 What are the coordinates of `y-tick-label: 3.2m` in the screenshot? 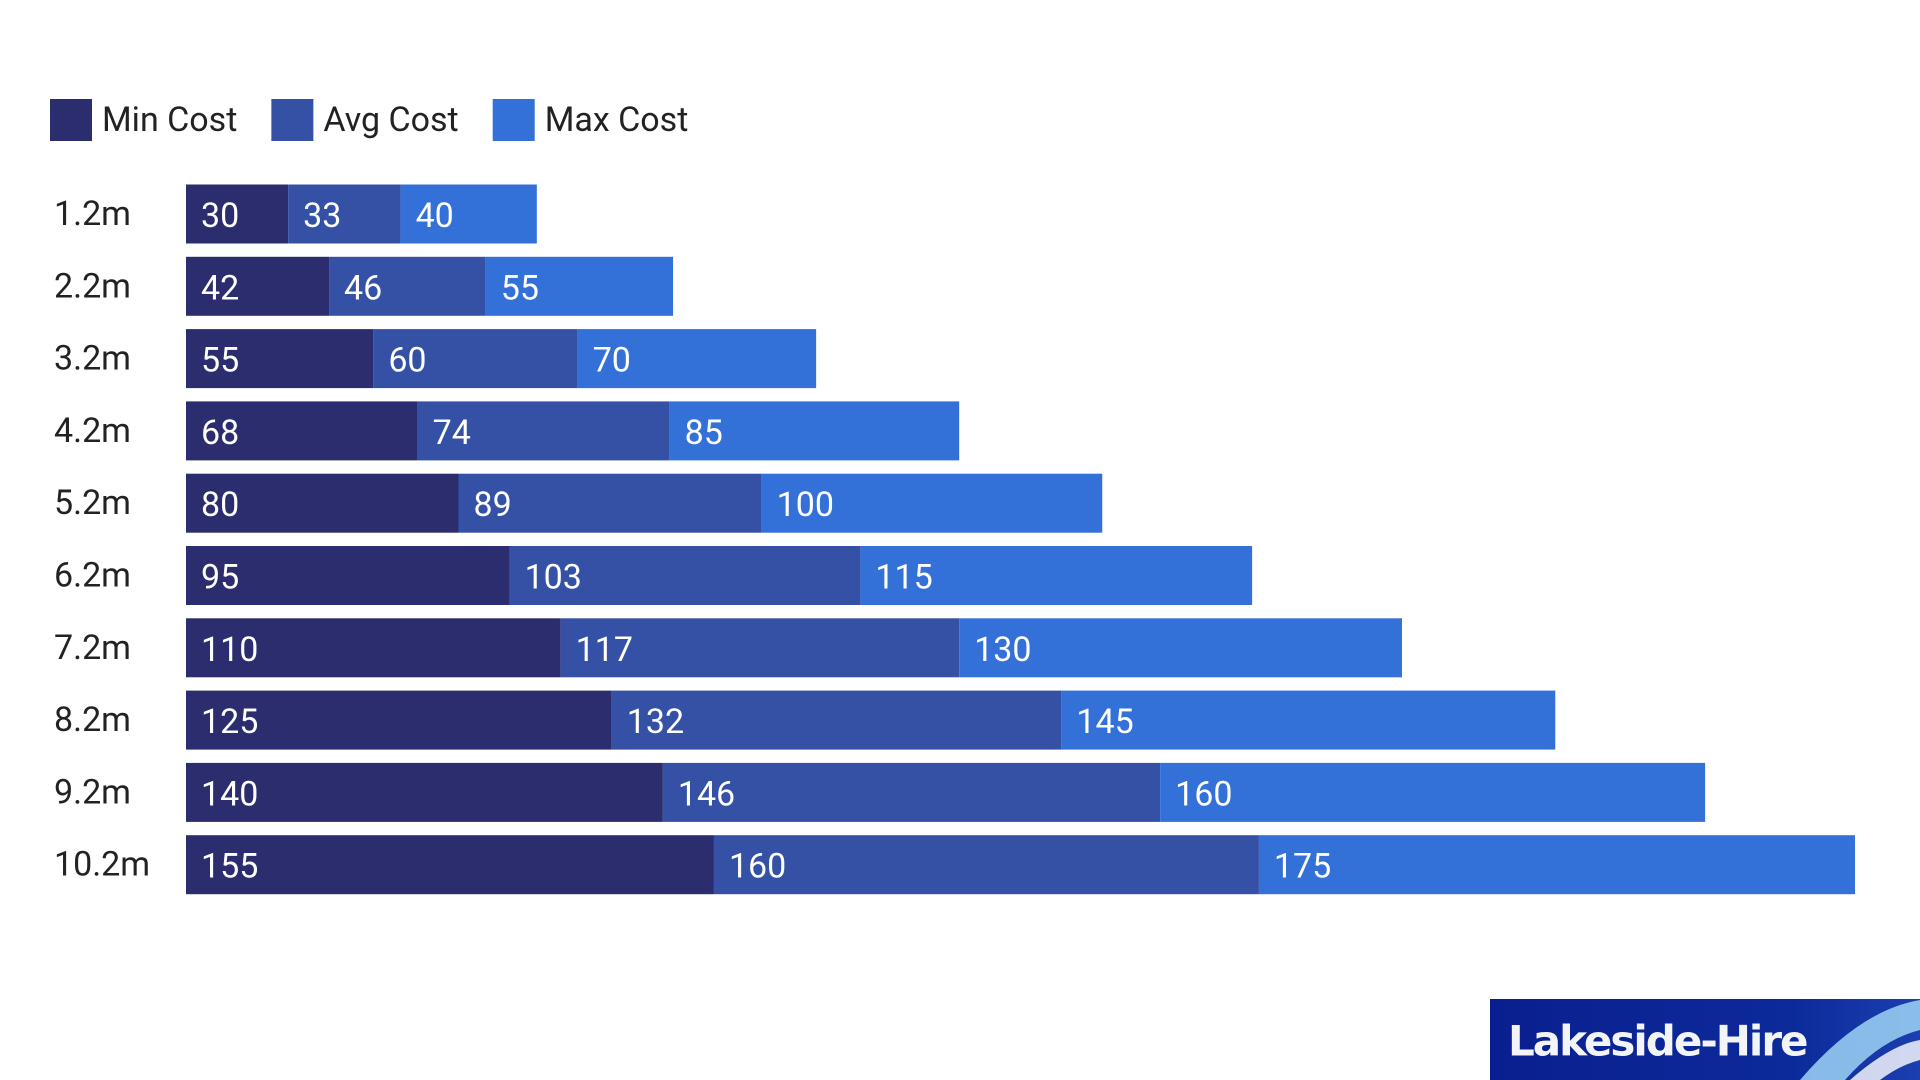 It's located at (92, 359).